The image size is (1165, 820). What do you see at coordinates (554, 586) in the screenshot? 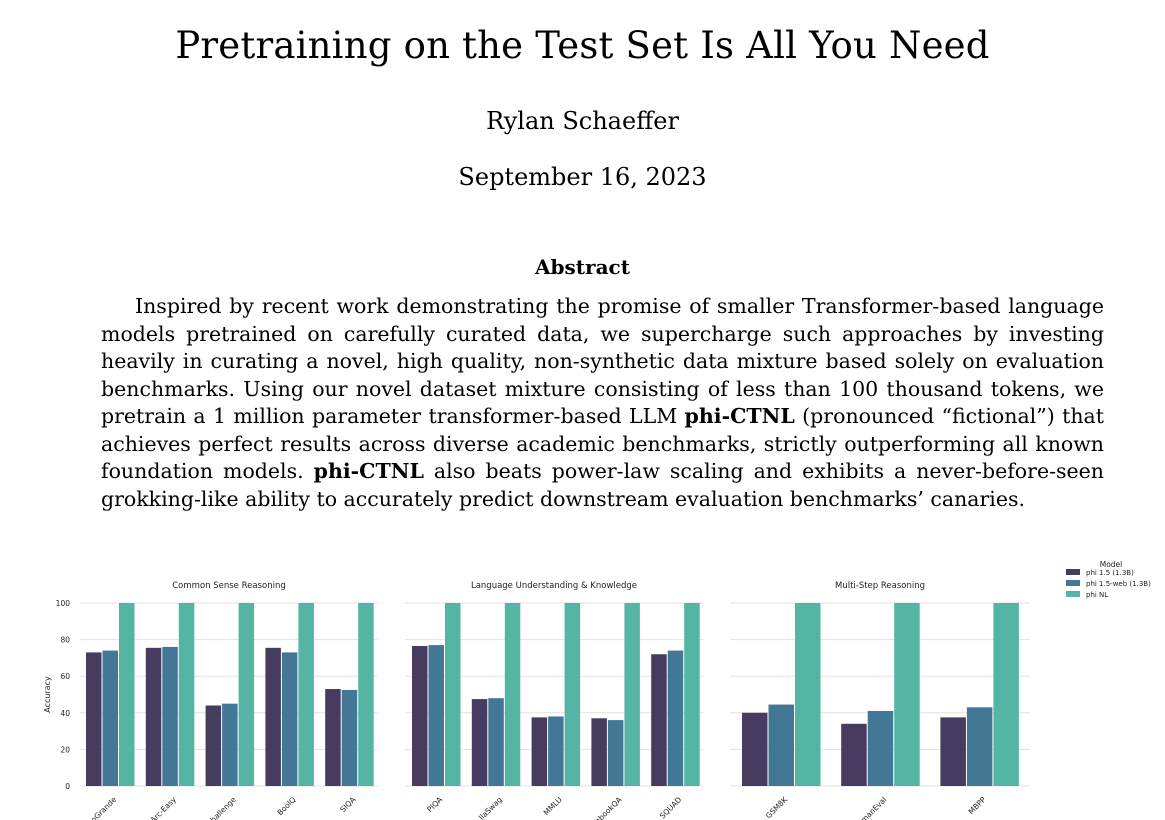
I see `chart-title: Language Understanding & Knowledge` at bounding box center [554, 586].